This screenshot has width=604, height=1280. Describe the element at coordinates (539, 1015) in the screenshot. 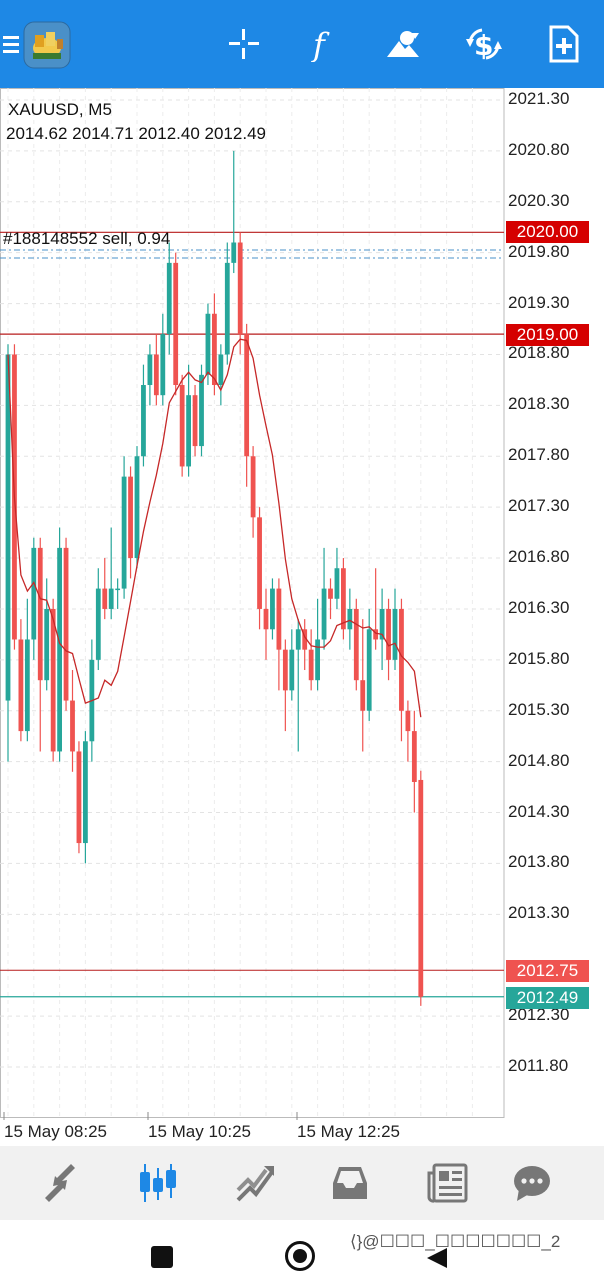

I see `price-tick-label: 2012.30` at that location.